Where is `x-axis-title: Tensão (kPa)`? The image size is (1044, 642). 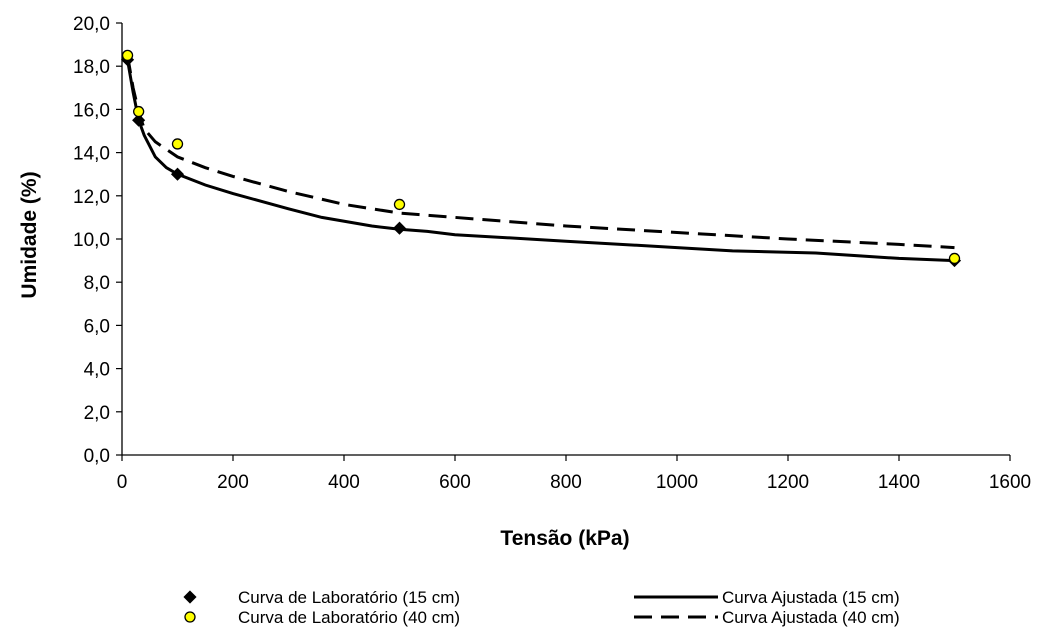
x-axis-title: Tensão (kPa) is located at coordinates (564, 538).